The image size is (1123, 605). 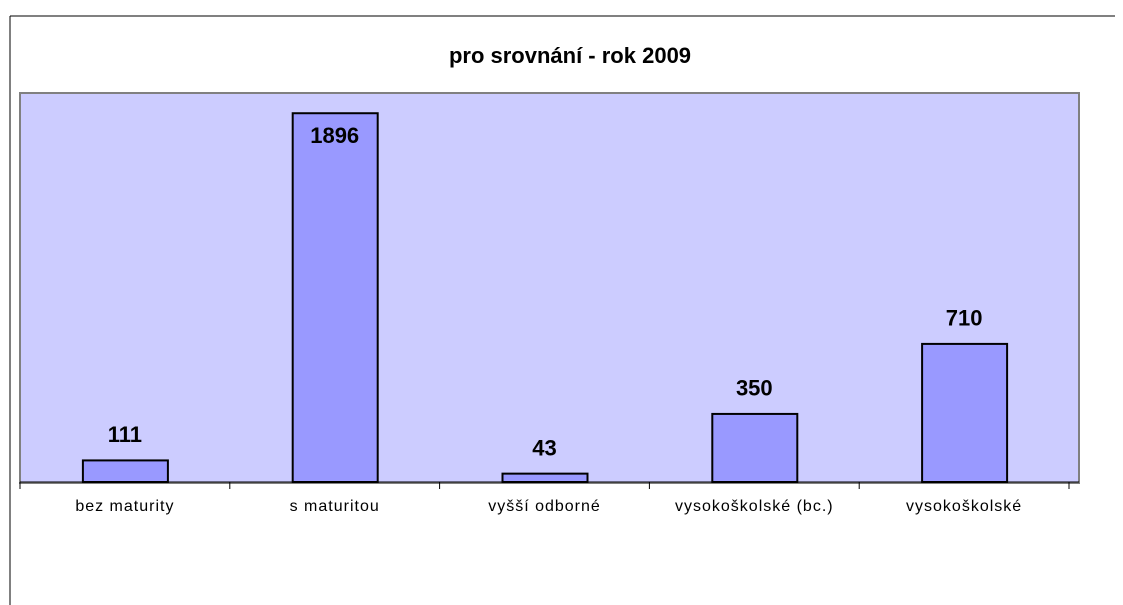 I want to click on x-tick-label: s maturitou, so click(x=334, y=506).